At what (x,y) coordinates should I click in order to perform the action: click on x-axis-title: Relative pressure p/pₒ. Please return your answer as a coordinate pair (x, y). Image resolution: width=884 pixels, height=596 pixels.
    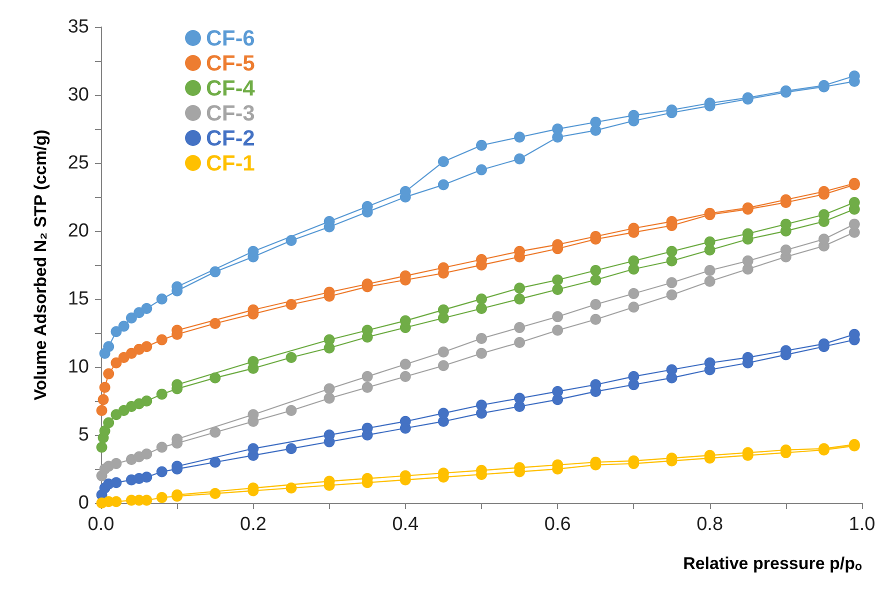
    Looking at the image, I should click on (772, 563).